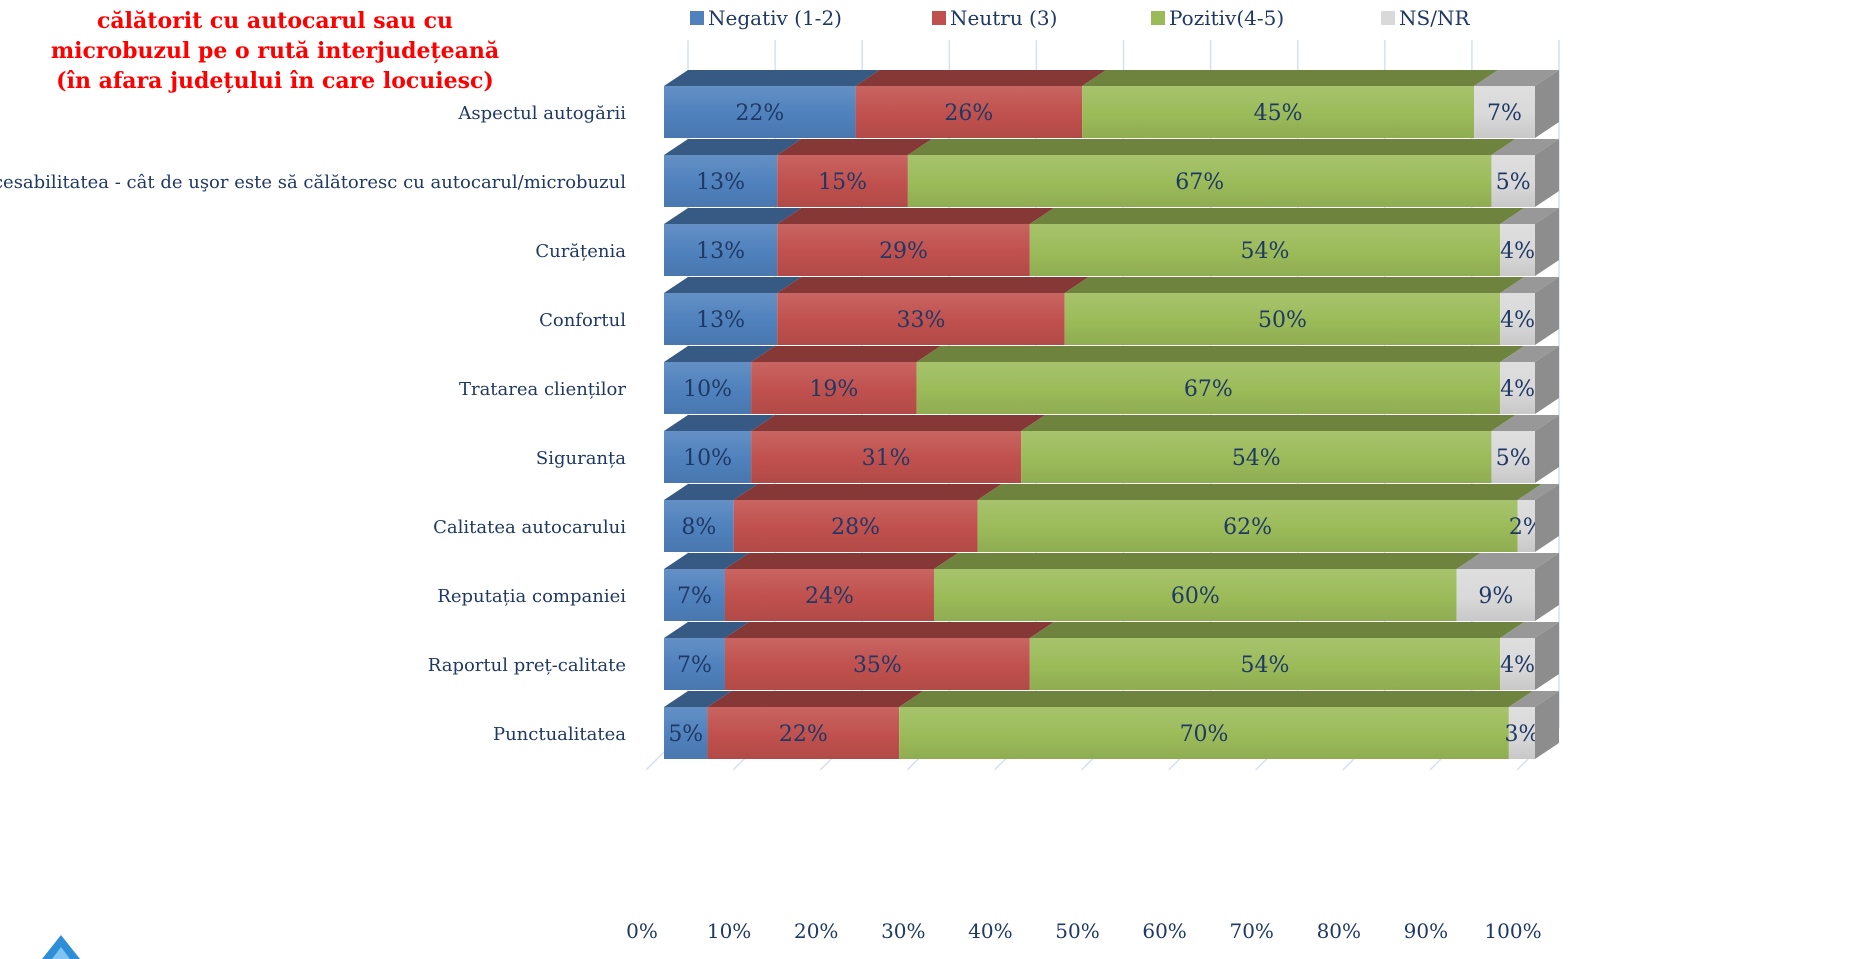 The width and height of the screenshot is (1859, 959). Describe the element at coordinates (529, 527) in the screenshot. I see `category-label: Calitatea autocarului` at that location.